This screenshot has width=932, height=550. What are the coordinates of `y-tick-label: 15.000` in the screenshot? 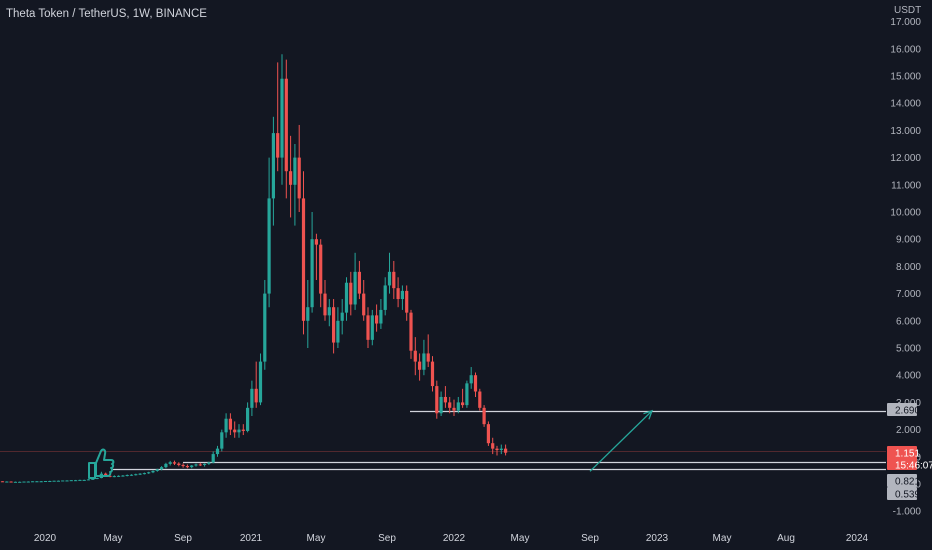 It's located at (905, 77).